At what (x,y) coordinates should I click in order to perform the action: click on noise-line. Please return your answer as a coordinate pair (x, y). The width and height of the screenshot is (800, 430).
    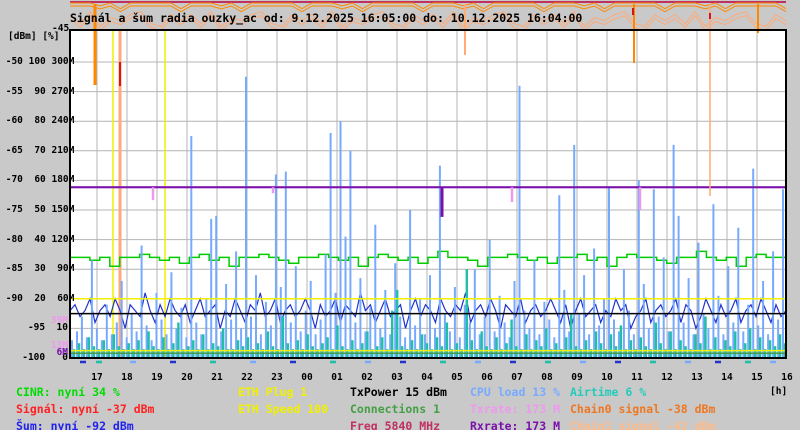
    Looking at the image, I should click on (428, 311).